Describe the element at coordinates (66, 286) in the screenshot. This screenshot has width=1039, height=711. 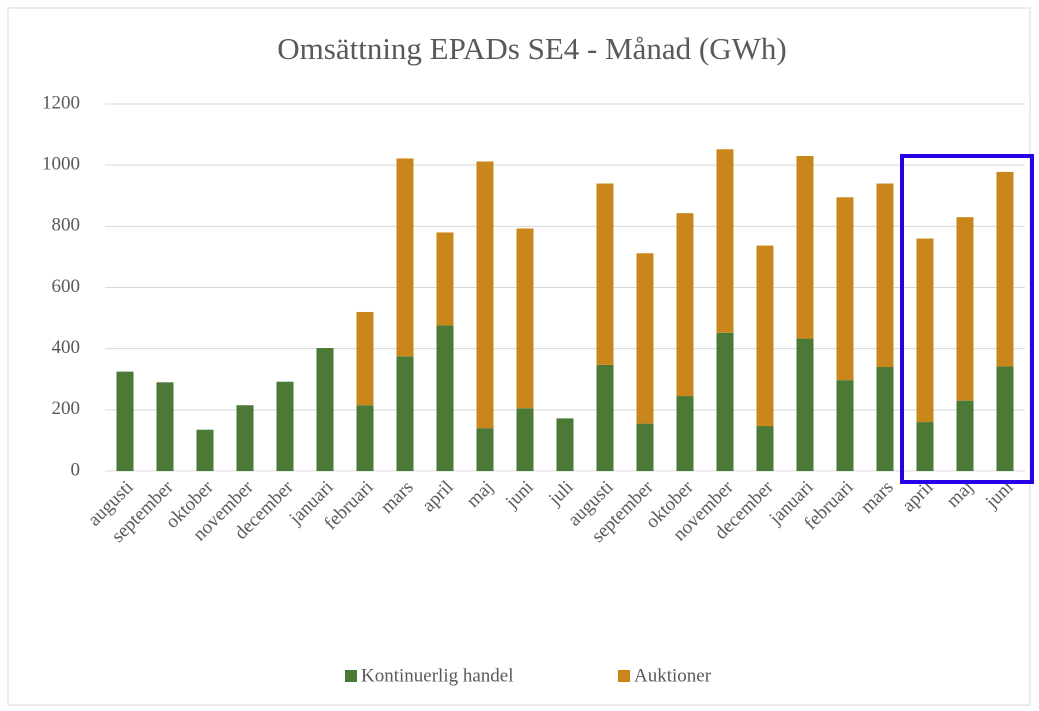
I see `y-tick-label: 600` at that location.